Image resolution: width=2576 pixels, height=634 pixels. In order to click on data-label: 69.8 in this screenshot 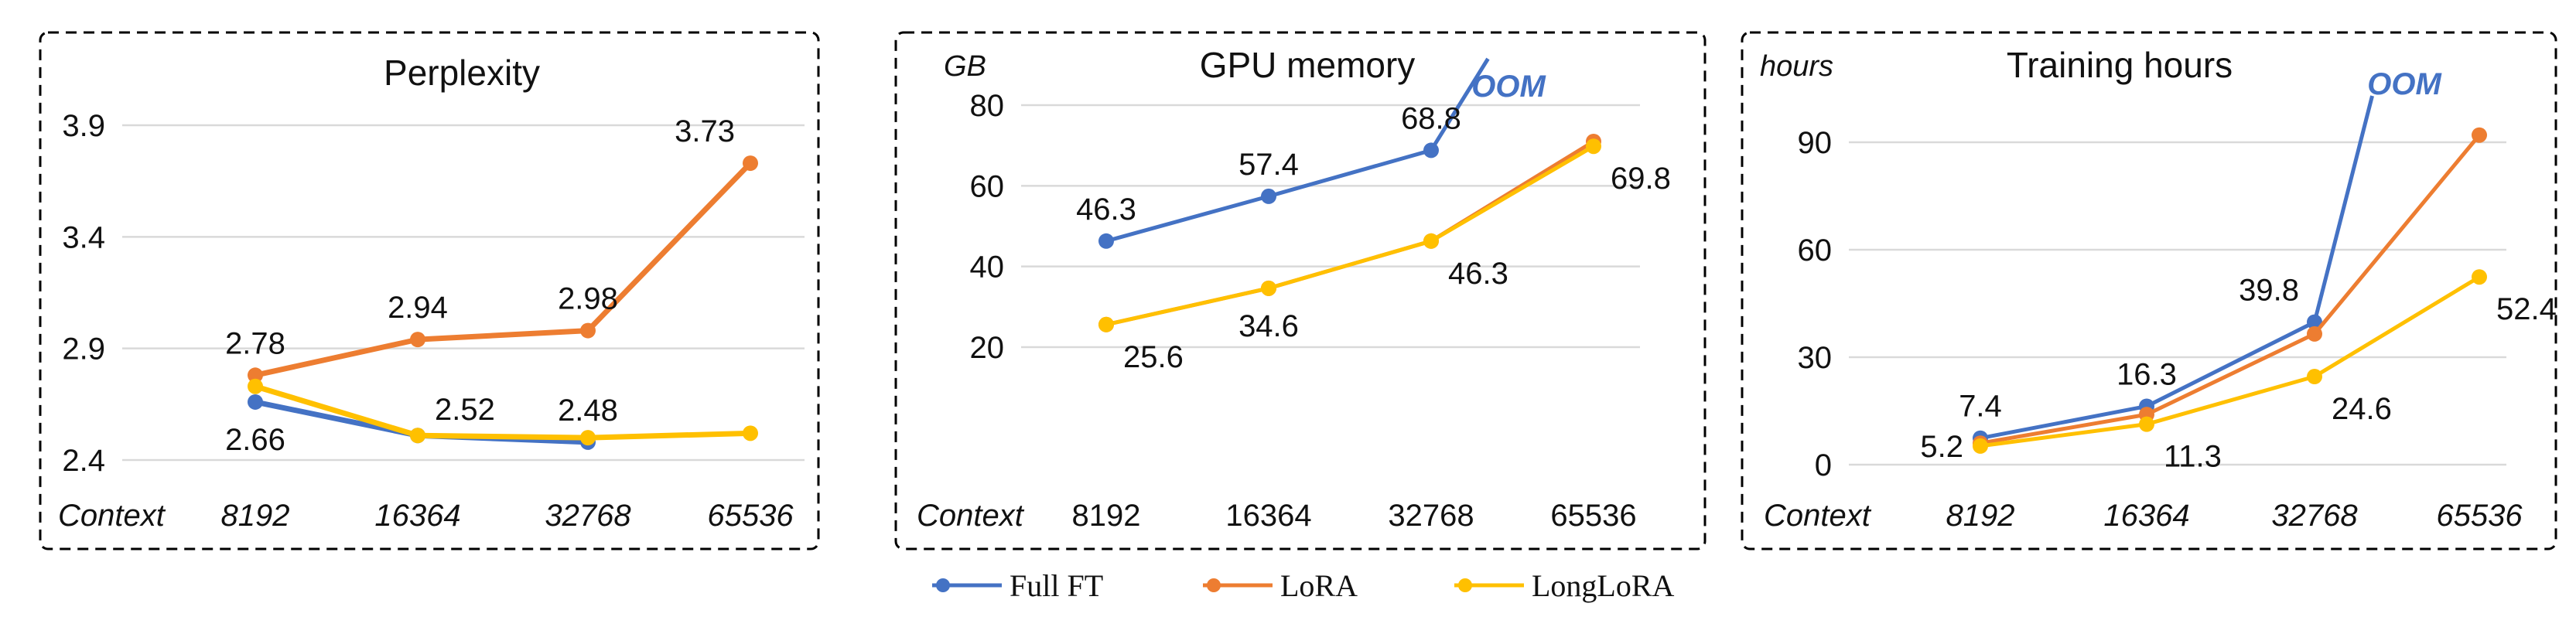, I will do `click(1641, 179)`.